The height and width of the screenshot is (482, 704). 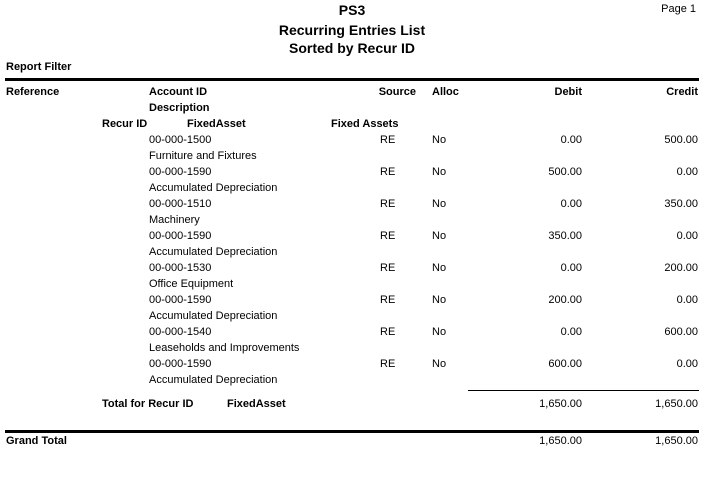 I want to click on entry-debit: 350.00, so click(x=565, y=236).